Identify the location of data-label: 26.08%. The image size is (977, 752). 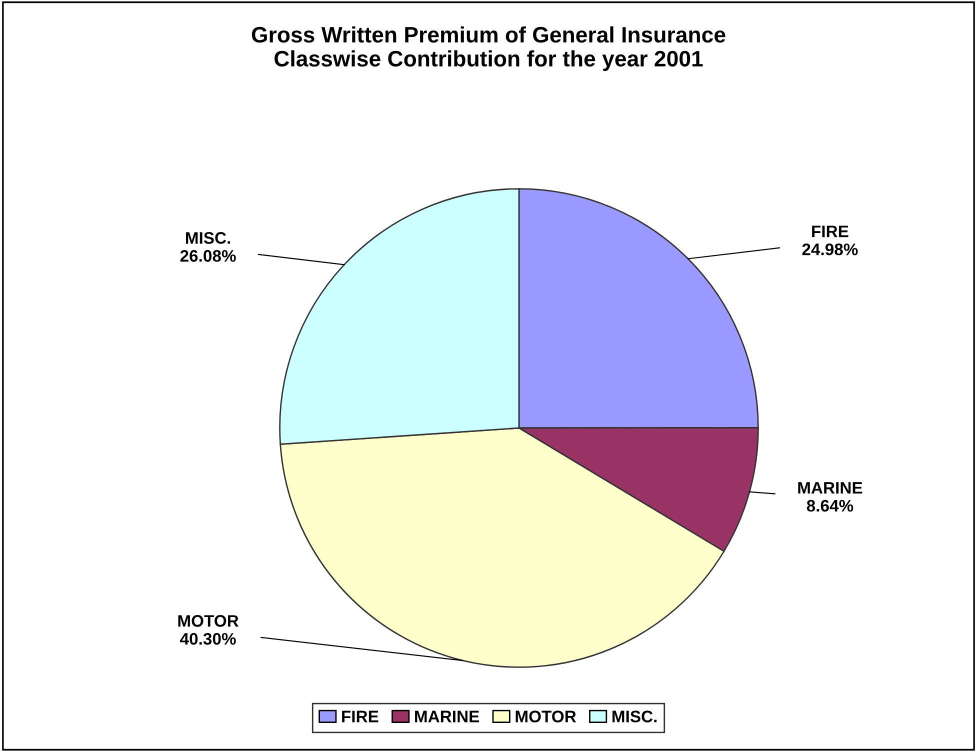
(208, 256).